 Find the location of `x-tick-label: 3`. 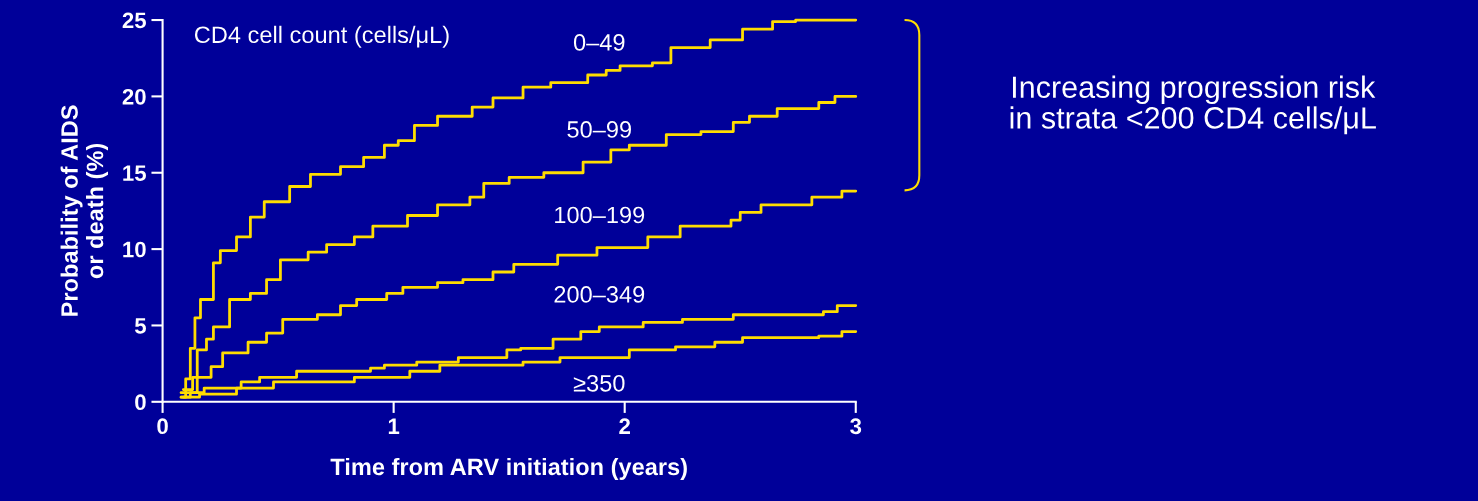

x-tick-label: 3 is located at coordinates (856, 426).